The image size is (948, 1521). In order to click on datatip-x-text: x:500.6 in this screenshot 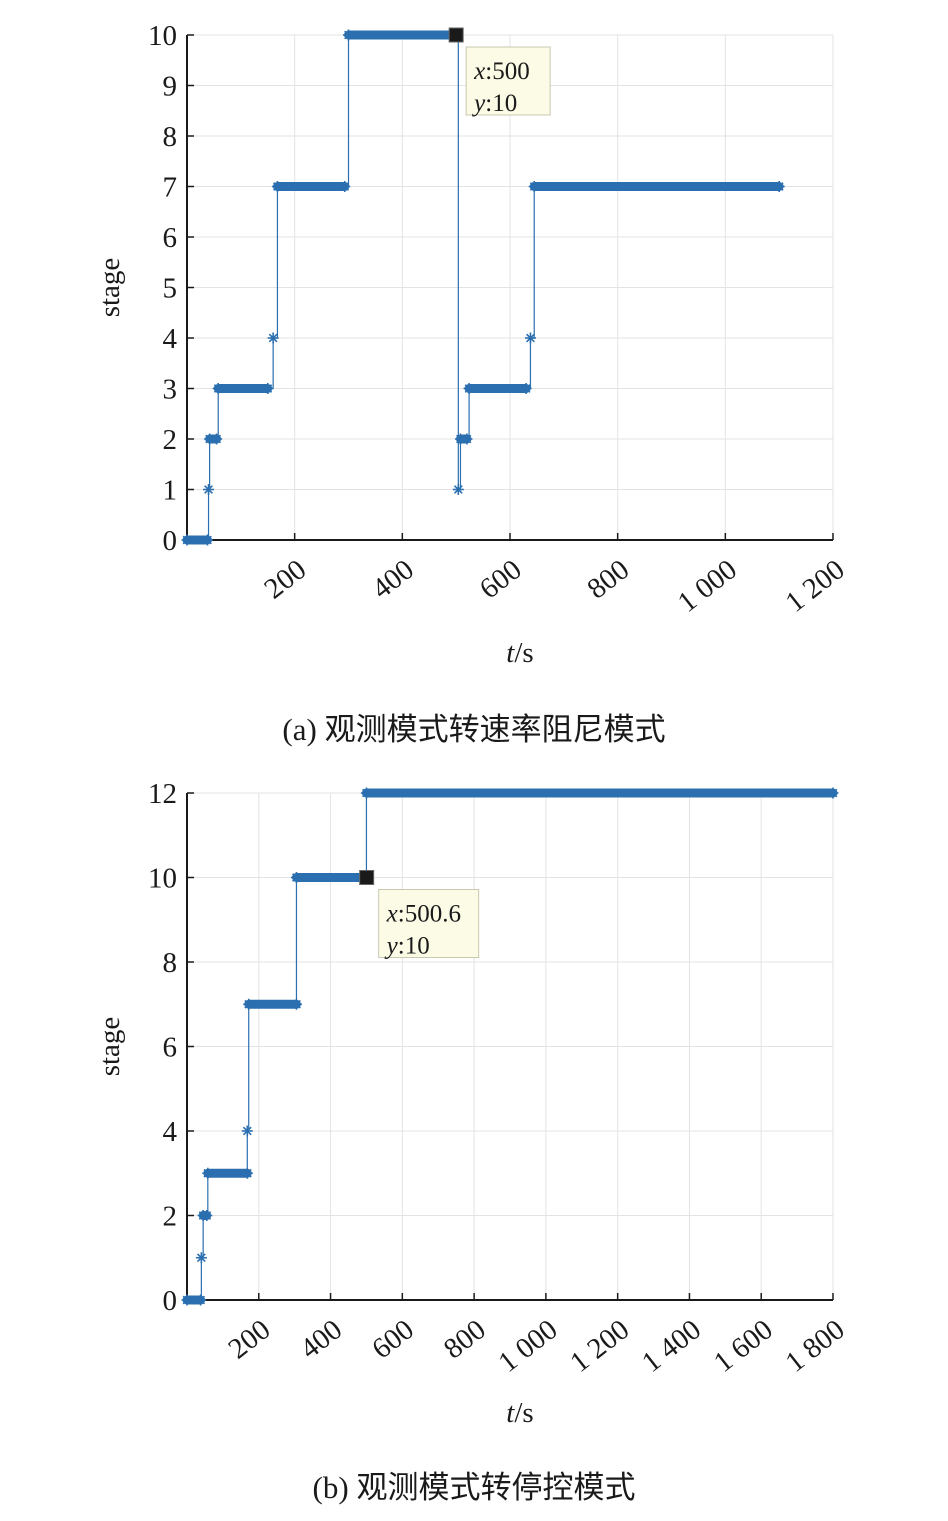, I will do `click(423, 914)`.